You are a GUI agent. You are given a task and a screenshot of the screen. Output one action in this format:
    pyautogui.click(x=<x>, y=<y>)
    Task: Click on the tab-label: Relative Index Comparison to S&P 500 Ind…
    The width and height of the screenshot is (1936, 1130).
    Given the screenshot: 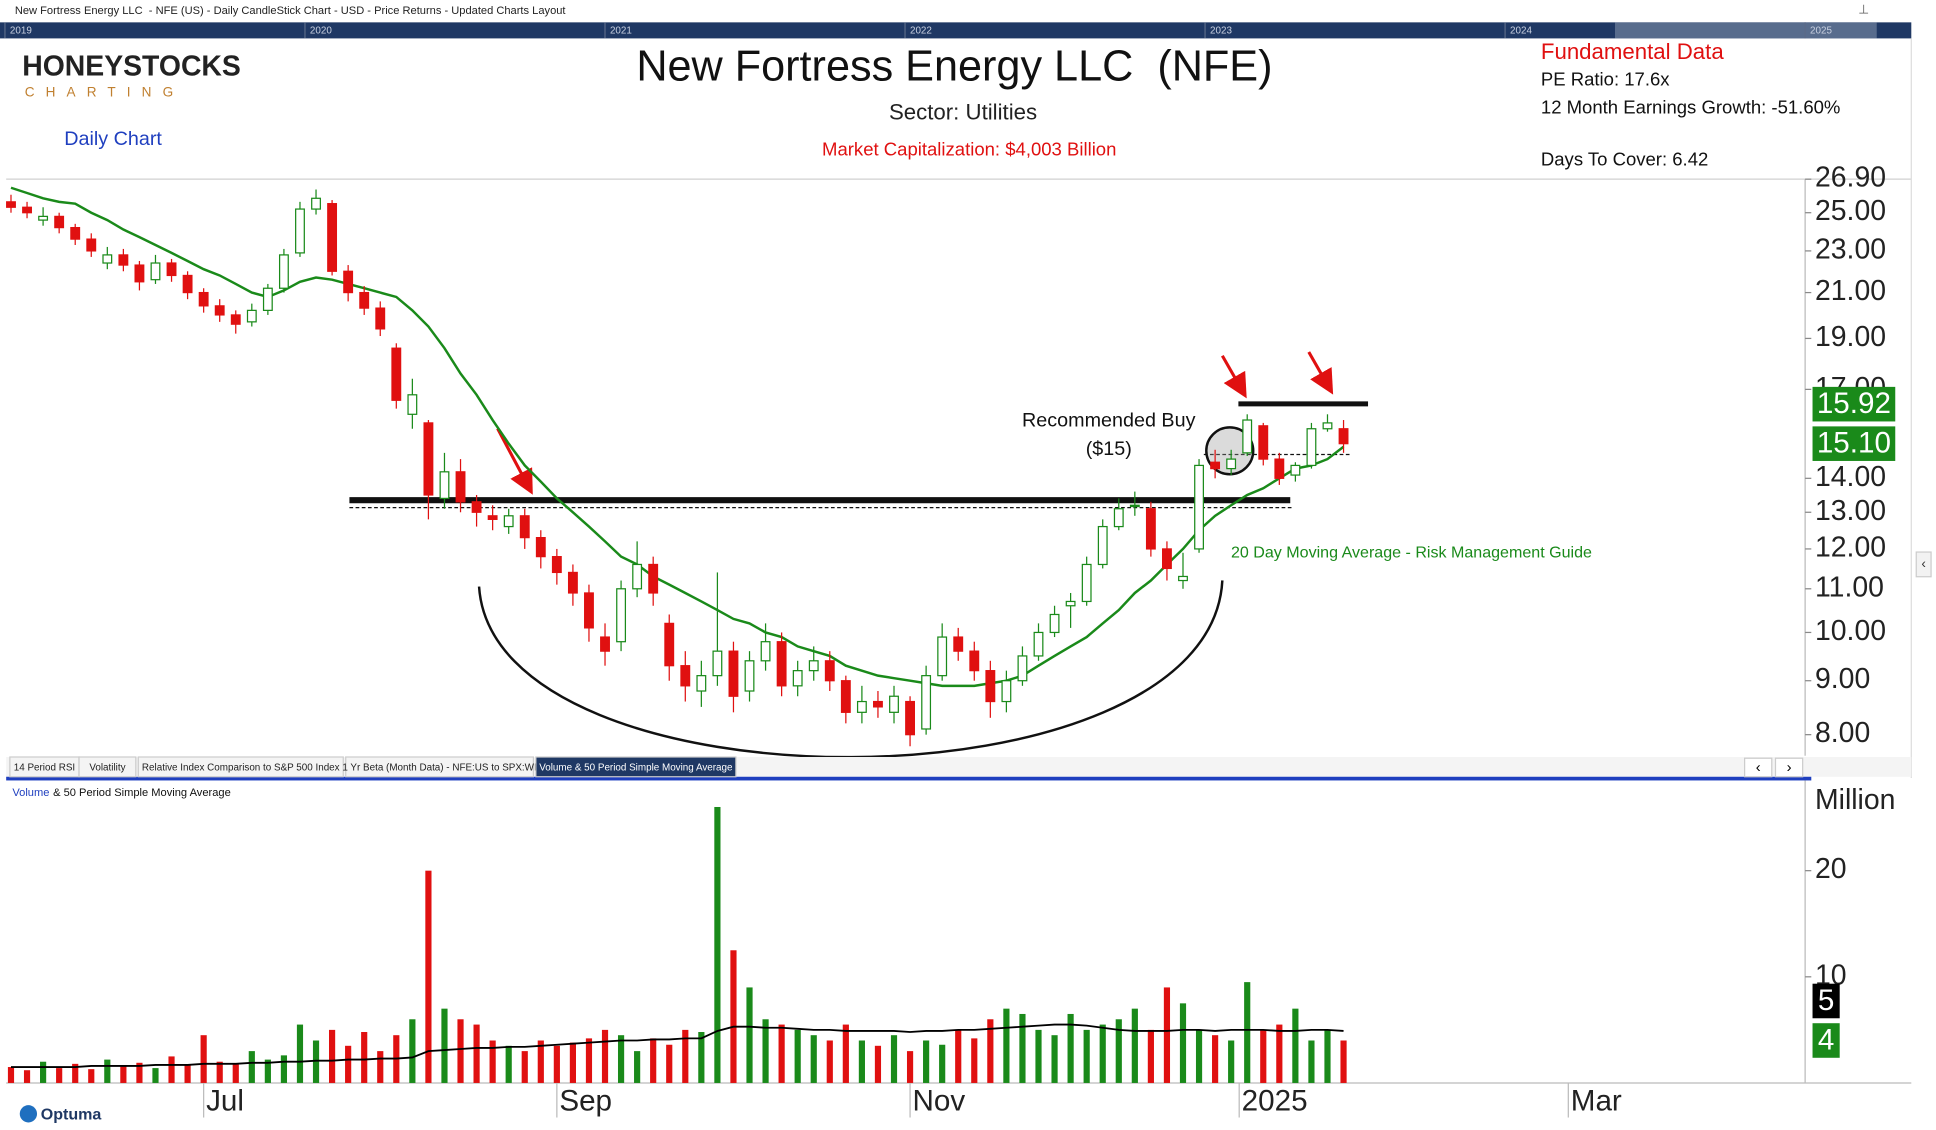 What is the action you would take?
    pyautogui.click(x=241, y=768)
    